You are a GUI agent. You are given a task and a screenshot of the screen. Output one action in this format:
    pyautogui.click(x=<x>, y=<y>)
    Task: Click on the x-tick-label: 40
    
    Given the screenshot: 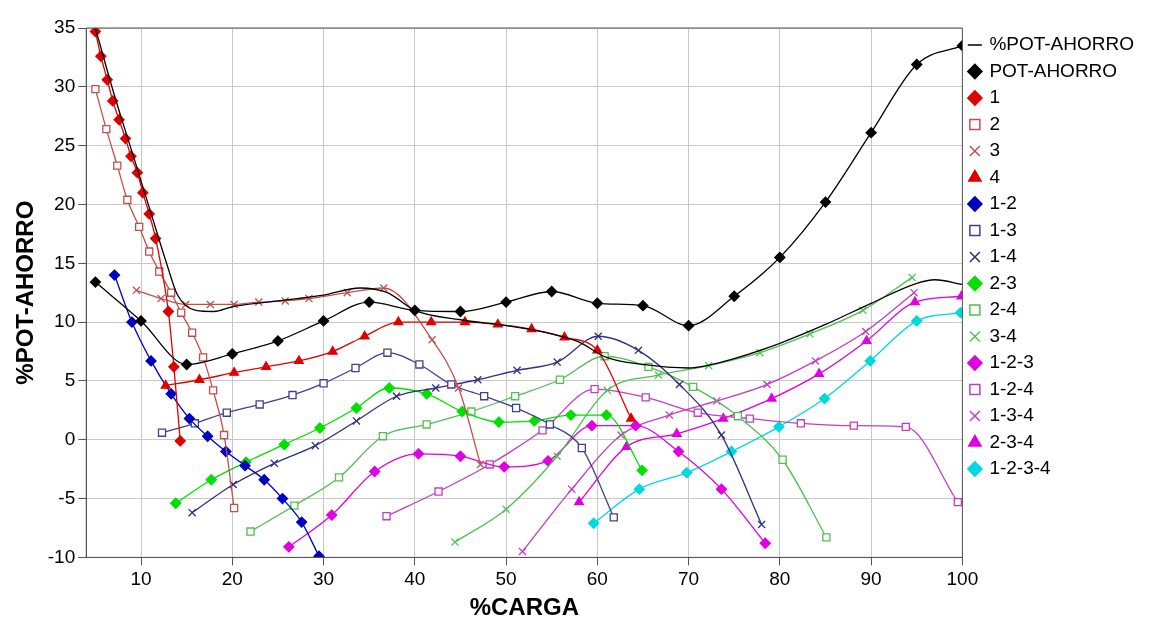 What is the action you would take?
    pyautogui.click(x=415, y=579)
    